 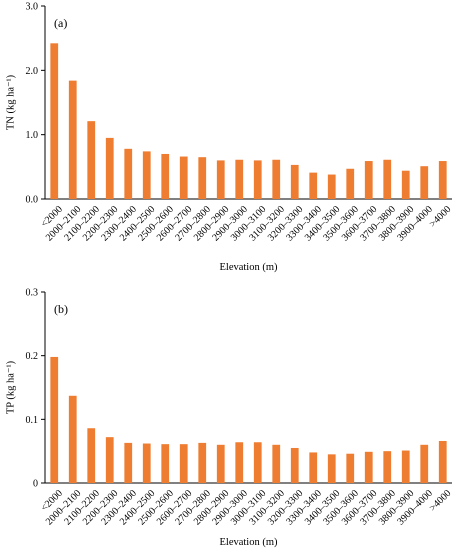 I want to click on y-tick-label: 0, so click(x=35, y=484).